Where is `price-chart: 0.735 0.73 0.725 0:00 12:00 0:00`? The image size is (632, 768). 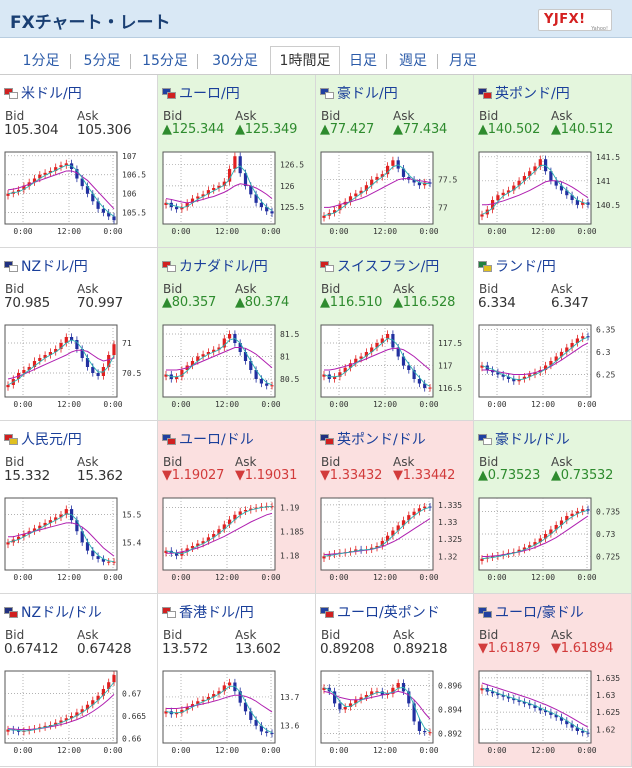
price-chart: 0.735 0.73 0.725 0:00 12:00 0:00 is located at coordinates (553, 540).